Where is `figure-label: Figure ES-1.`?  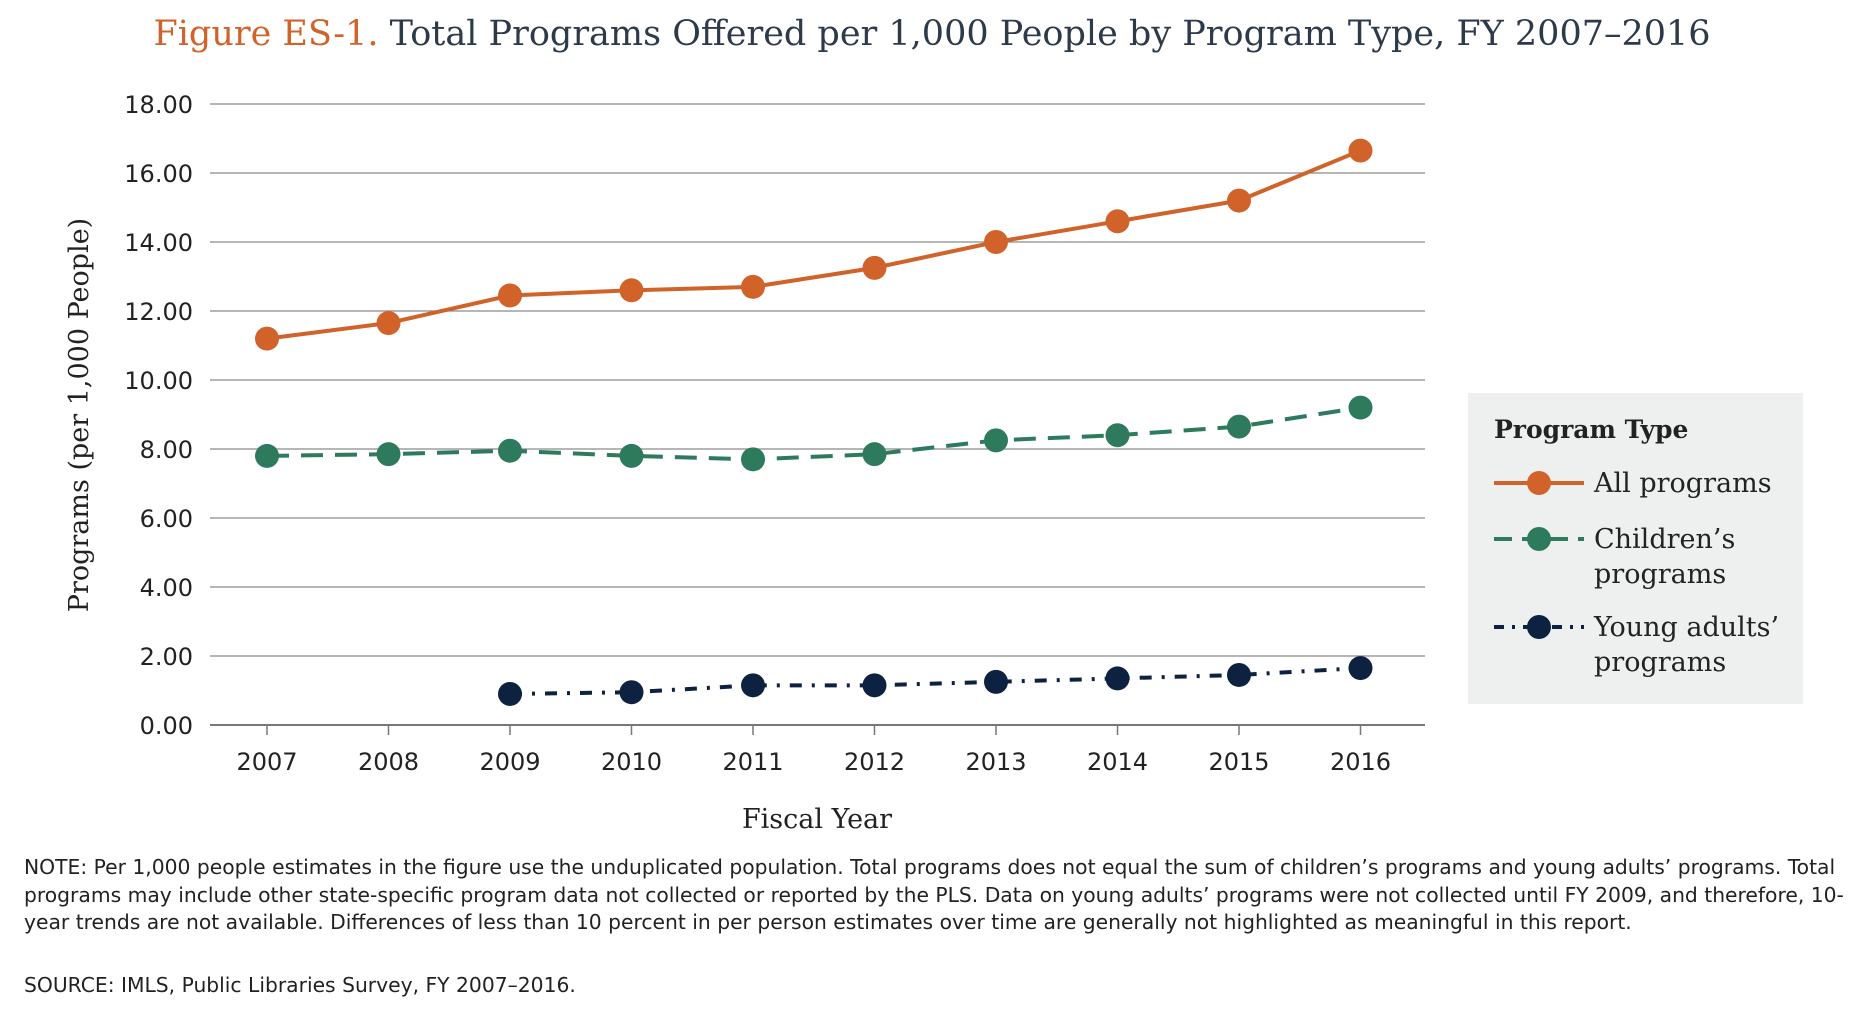
figure-label: Figure ES-1. is located at coordinates (266, 34).